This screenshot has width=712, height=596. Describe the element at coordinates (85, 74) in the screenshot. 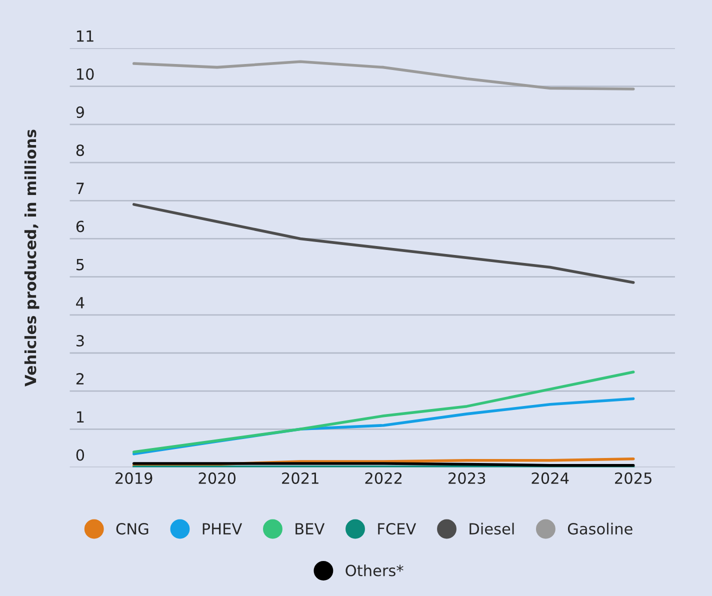

I see `y-tick-label: 10` at that location.